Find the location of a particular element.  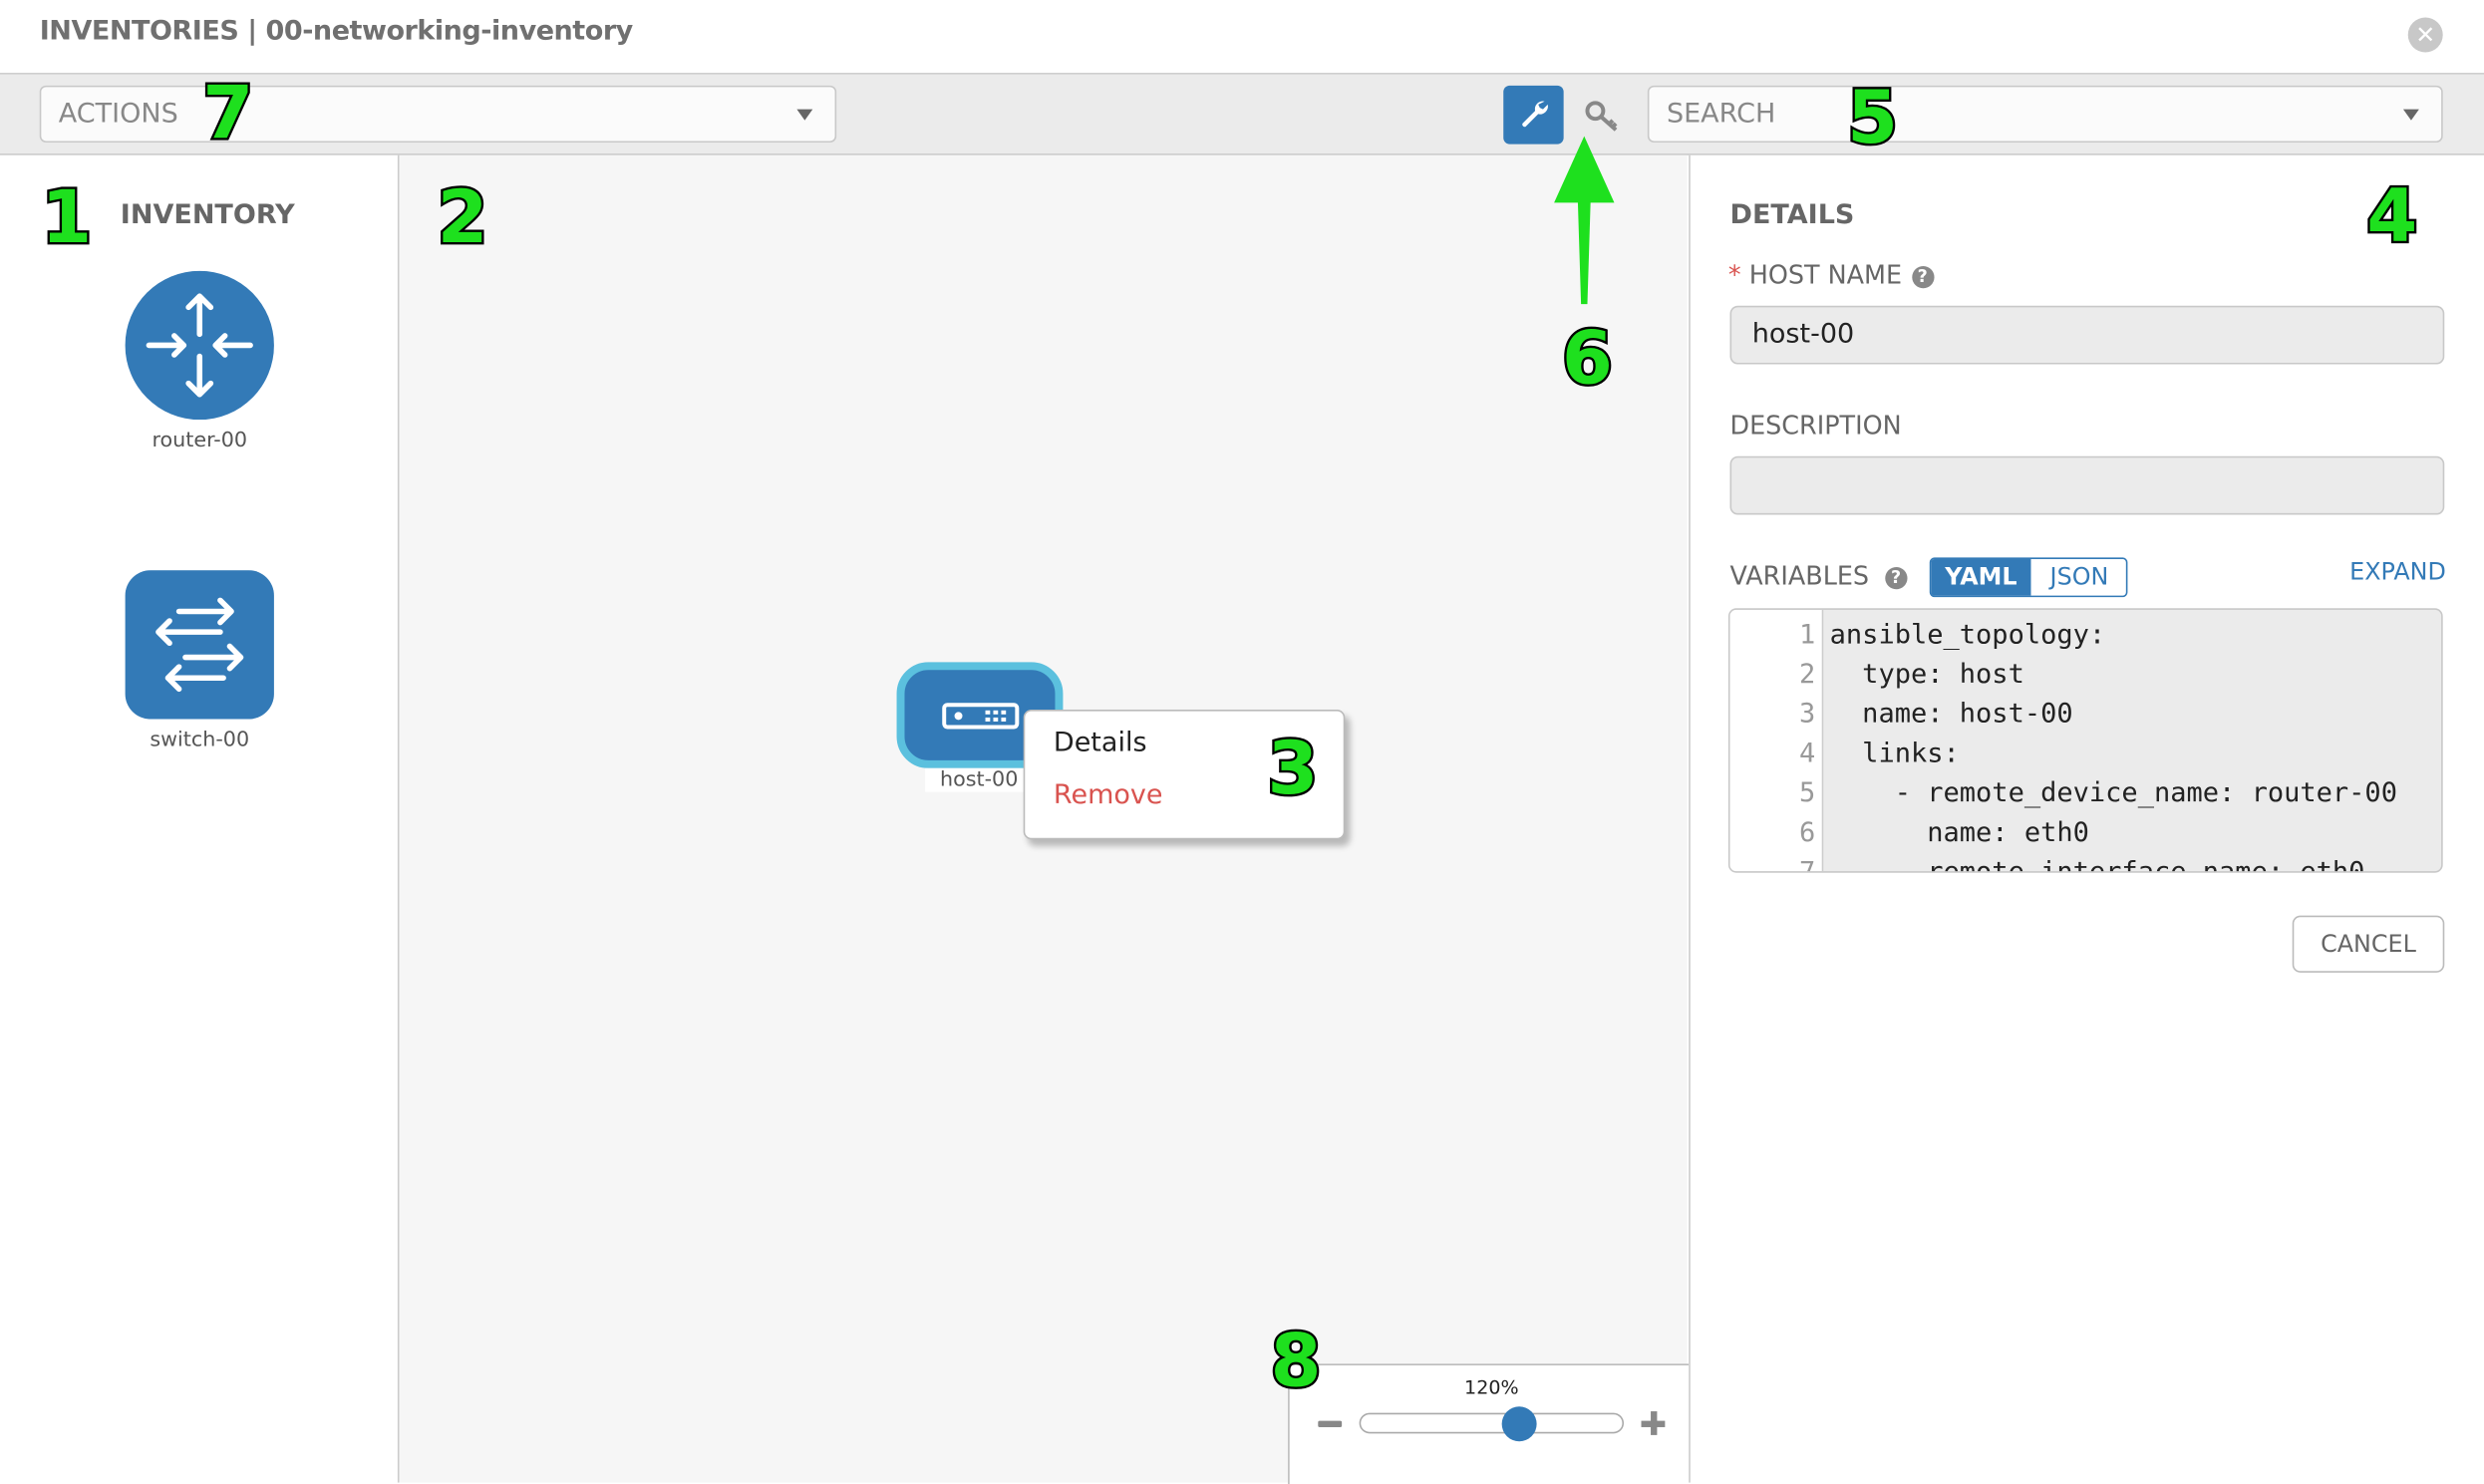

annotation-arrow-icon is located at coordinates (1584, 220).